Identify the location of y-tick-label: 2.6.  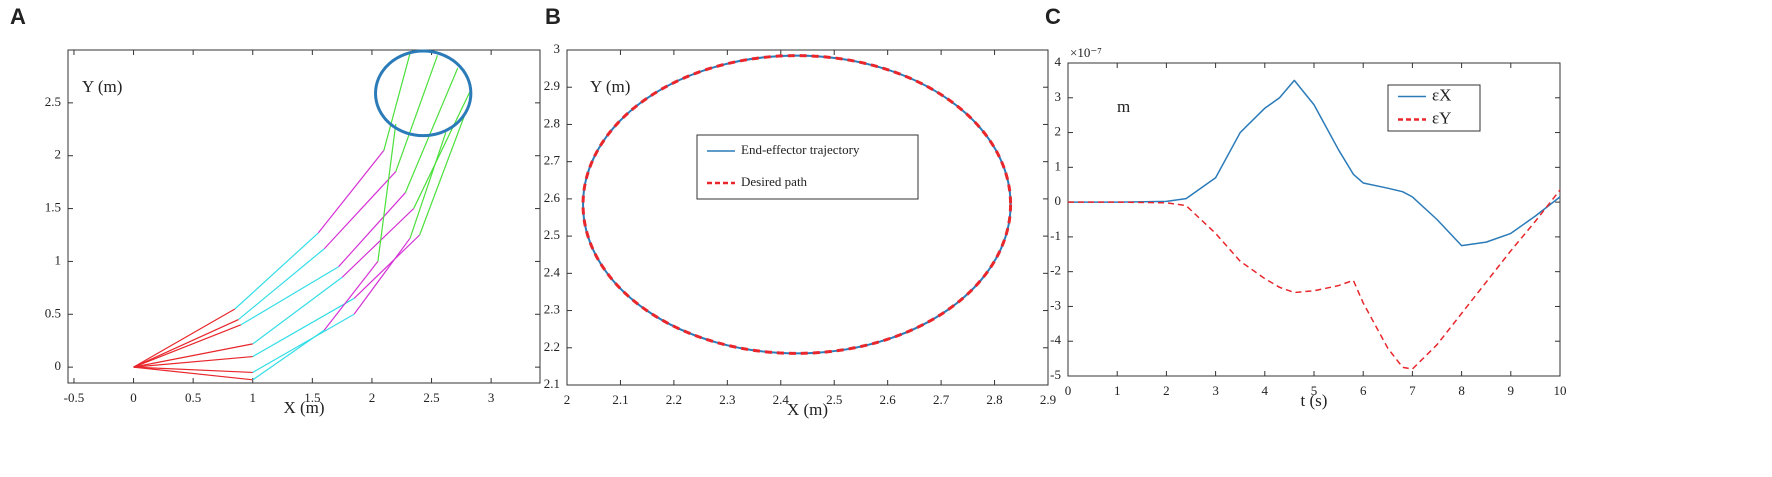
(552, 197).